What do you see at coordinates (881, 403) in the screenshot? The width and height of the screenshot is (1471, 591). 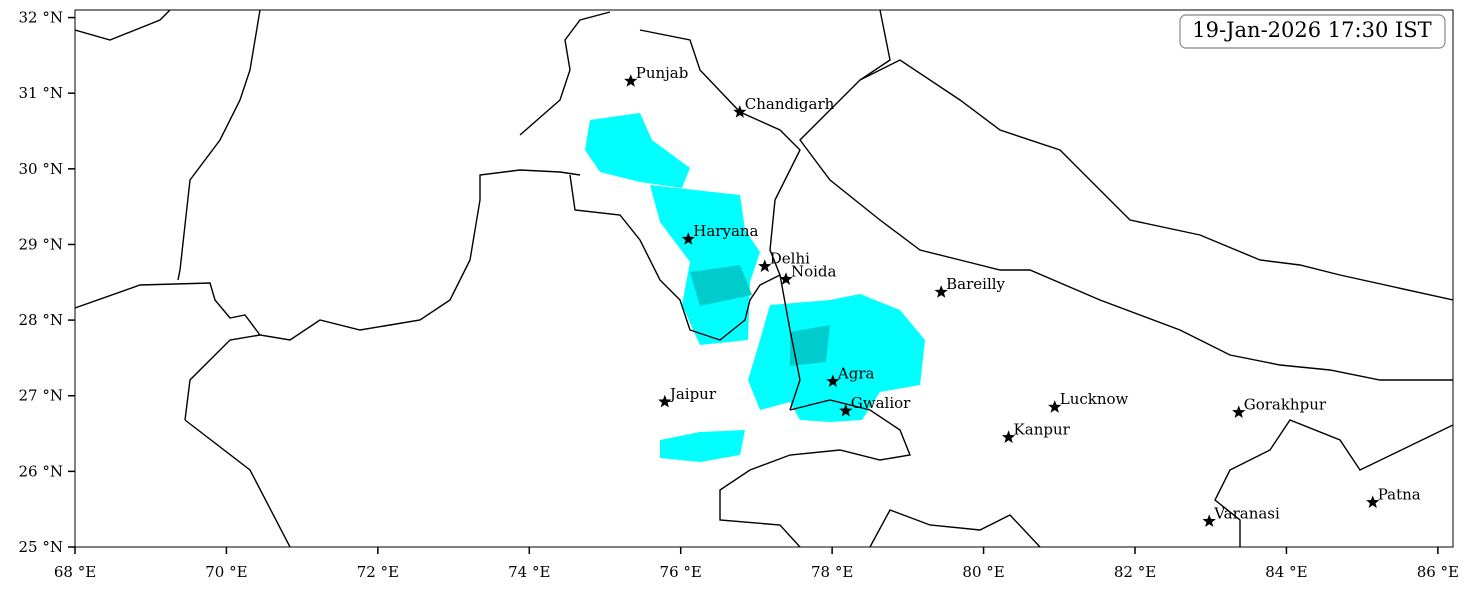 I see `city-label: Gwalior` at bounding box center [881, 403].